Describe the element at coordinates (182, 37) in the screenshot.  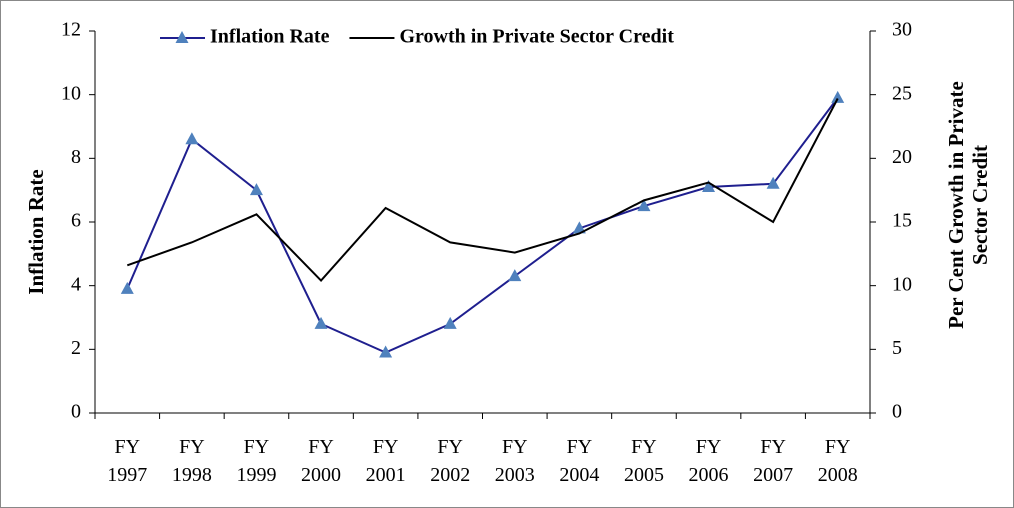
I see `legend-marker` at that location.